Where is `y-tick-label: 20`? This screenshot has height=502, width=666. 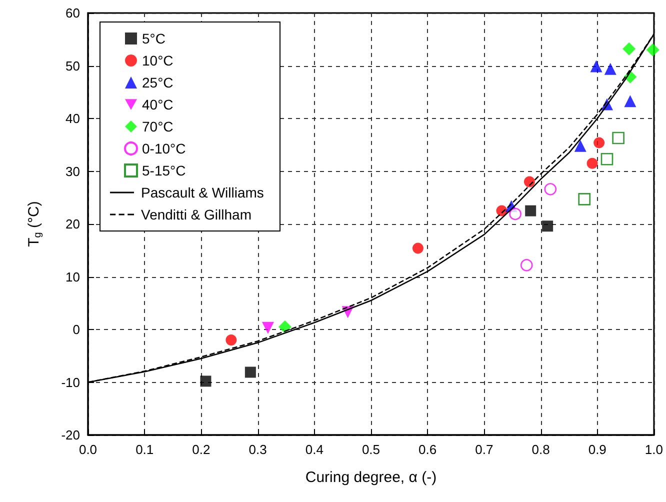
y-tick-label: 20 is located at coordinates (73, 224).